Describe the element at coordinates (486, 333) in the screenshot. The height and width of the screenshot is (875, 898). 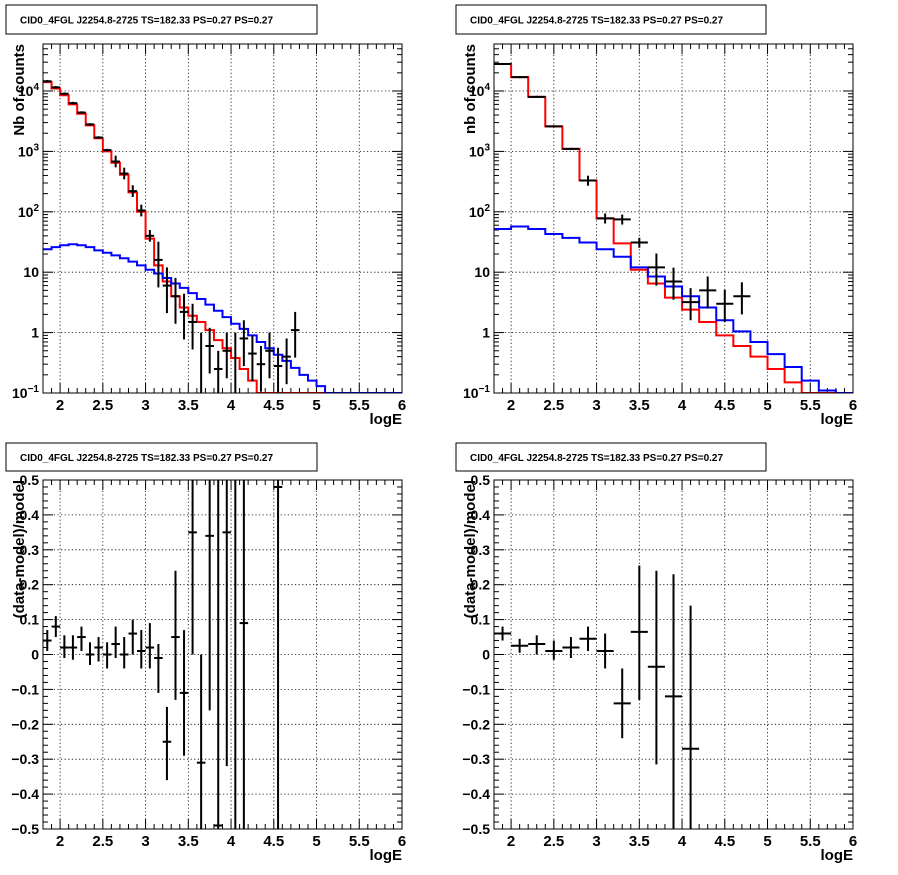
I see `y-tick-label: 1` at that location.